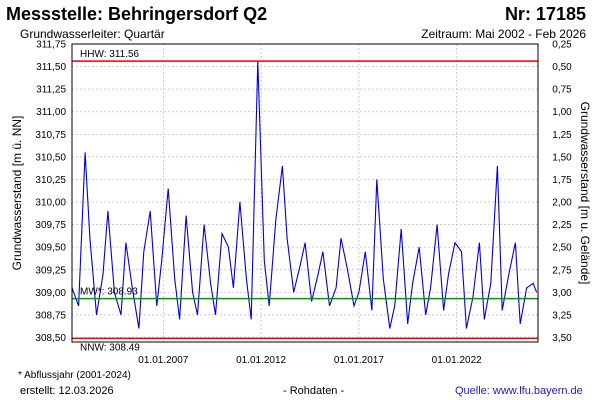 Image resolution: width=600 pixels, height=400 pixels. I want to click on y2-tick-label: 1,25, so click(562, 135).